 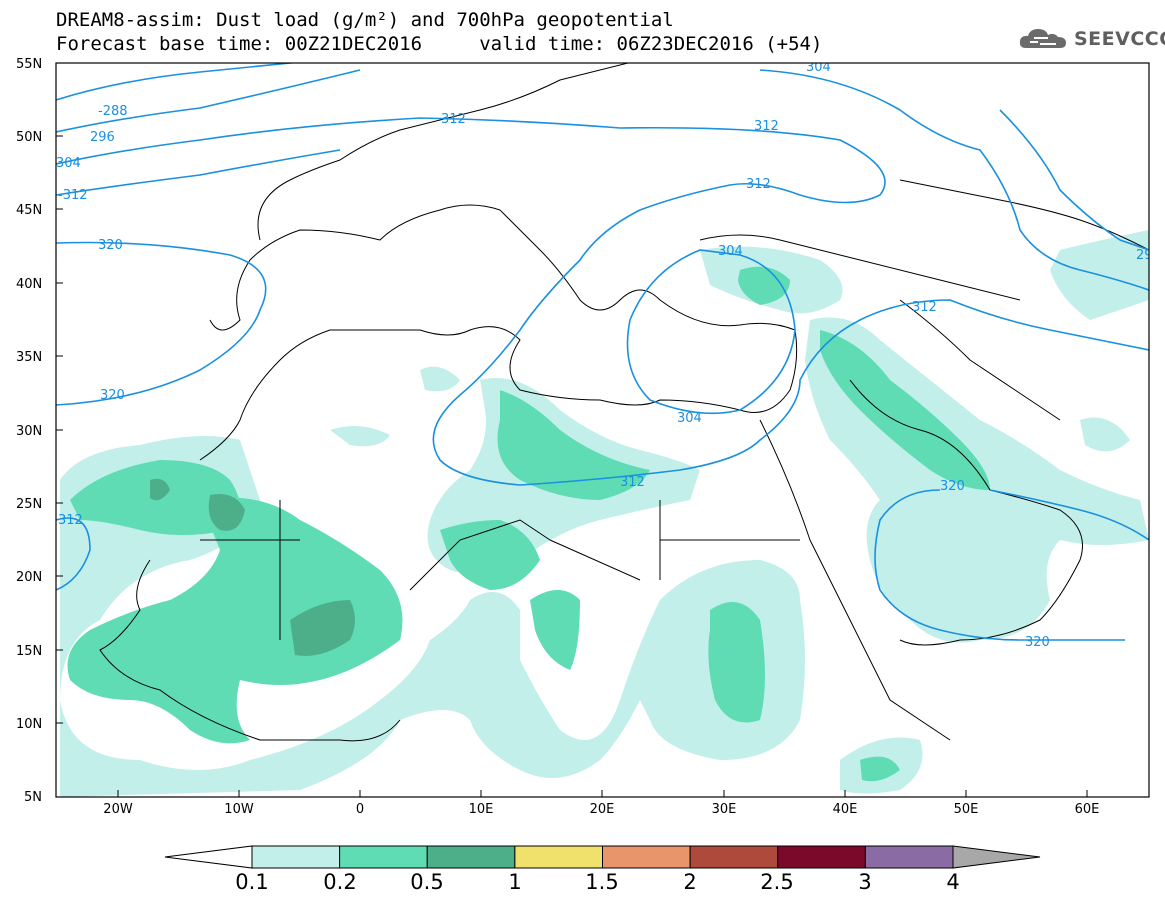 I want to click on lon-label: 20W, so click(x=118, y=809).